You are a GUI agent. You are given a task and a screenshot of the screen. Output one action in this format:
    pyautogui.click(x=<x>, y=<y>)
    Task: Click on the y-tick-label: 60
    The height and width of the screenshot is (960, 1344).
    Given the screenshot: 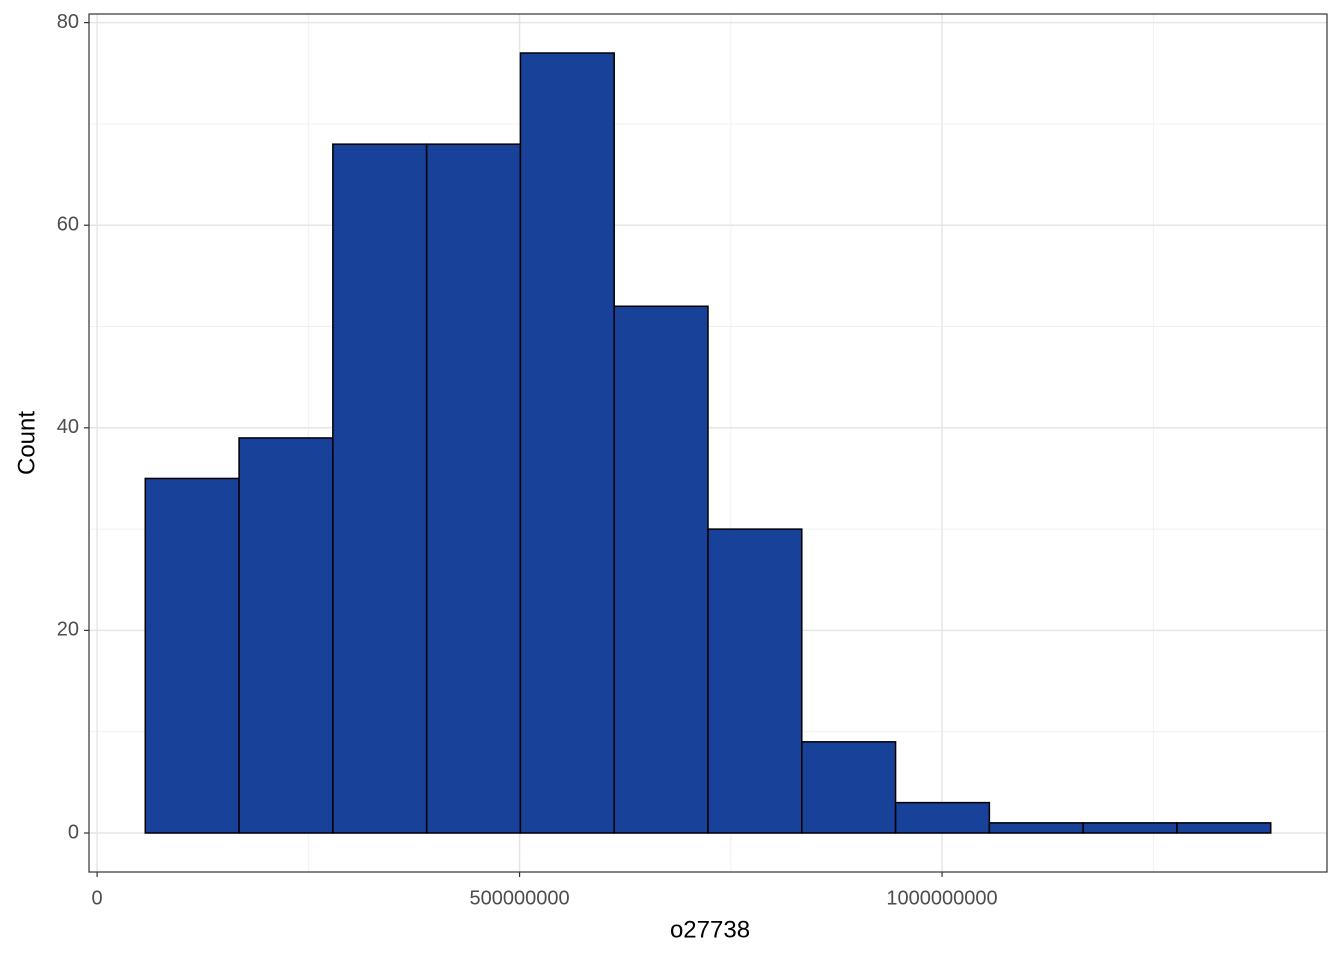 What is the action you would take?
    pyautogui.click(x=68, y=224)
    